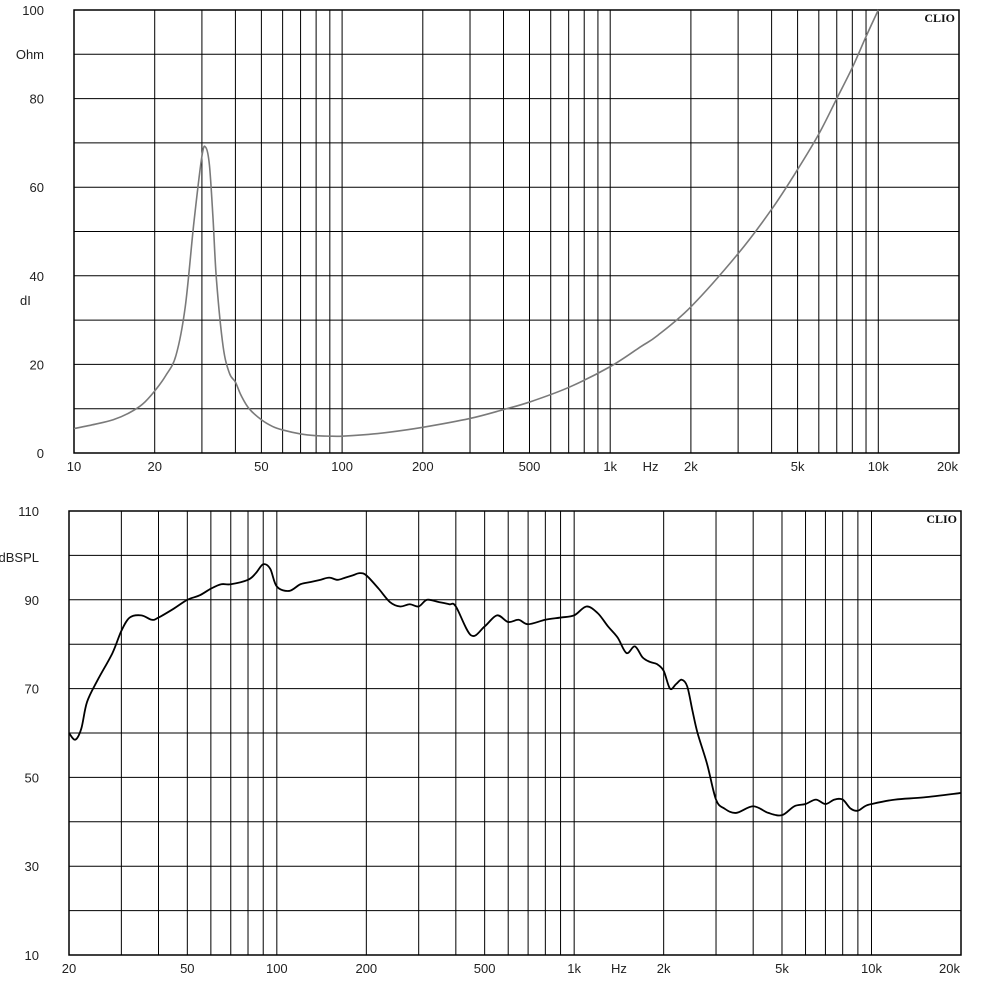  What do you see at coordinates (25, 300) in the screenshot?
I see `y-side-label: dI` at bounding box center [25, 300].